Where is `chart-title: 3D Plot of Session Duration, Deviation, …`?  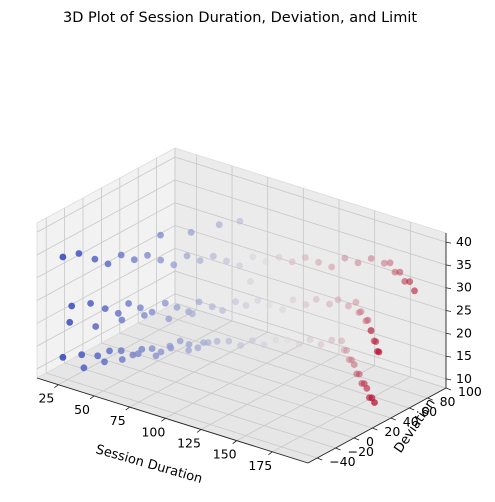
chart-title: 3D Plot of Session Duration, Deviation, … is located at coordinates (240, 18).